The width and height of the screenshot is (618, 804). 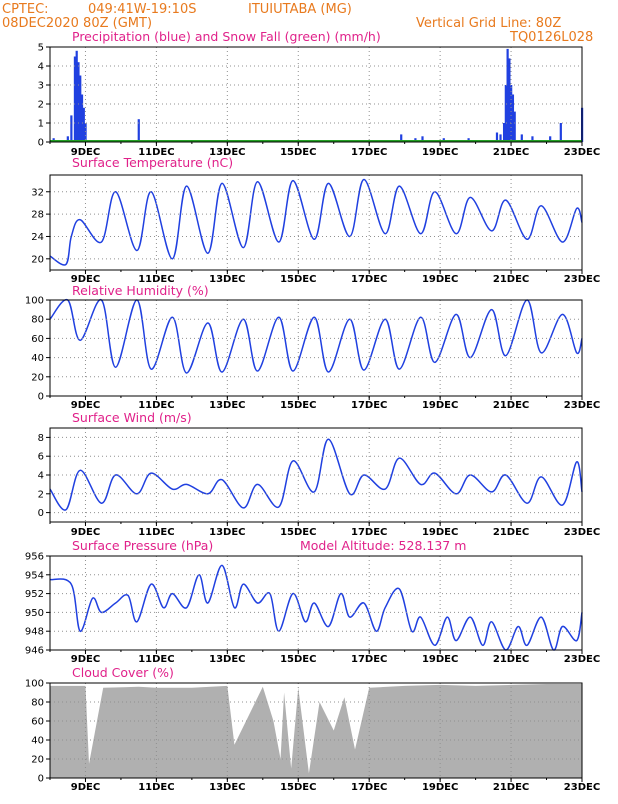 I want to click on header-grid-line: Vertical Grid Line: 80Z, so click(x=488, y=23).